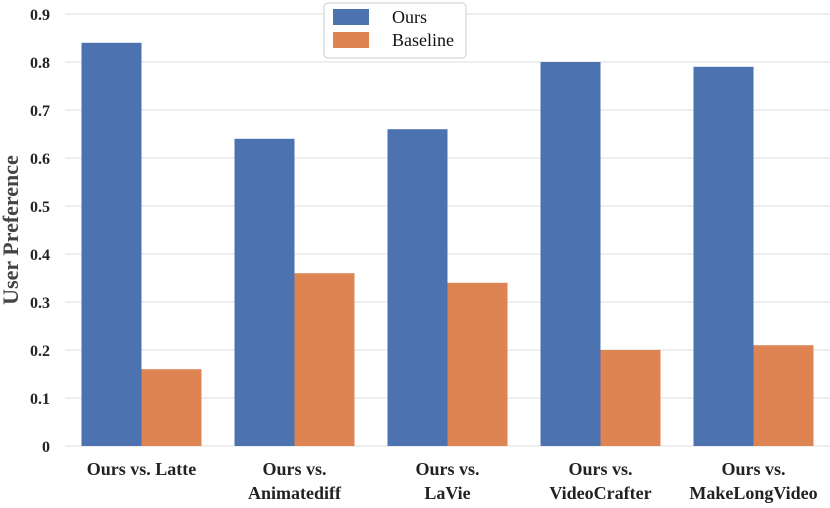 This screenshot has height=508, width=830. What do you see at coordinates (40, 255) in the screenshot?
I see `y-tick-label: 0.4` at bounding box center [40, 255].